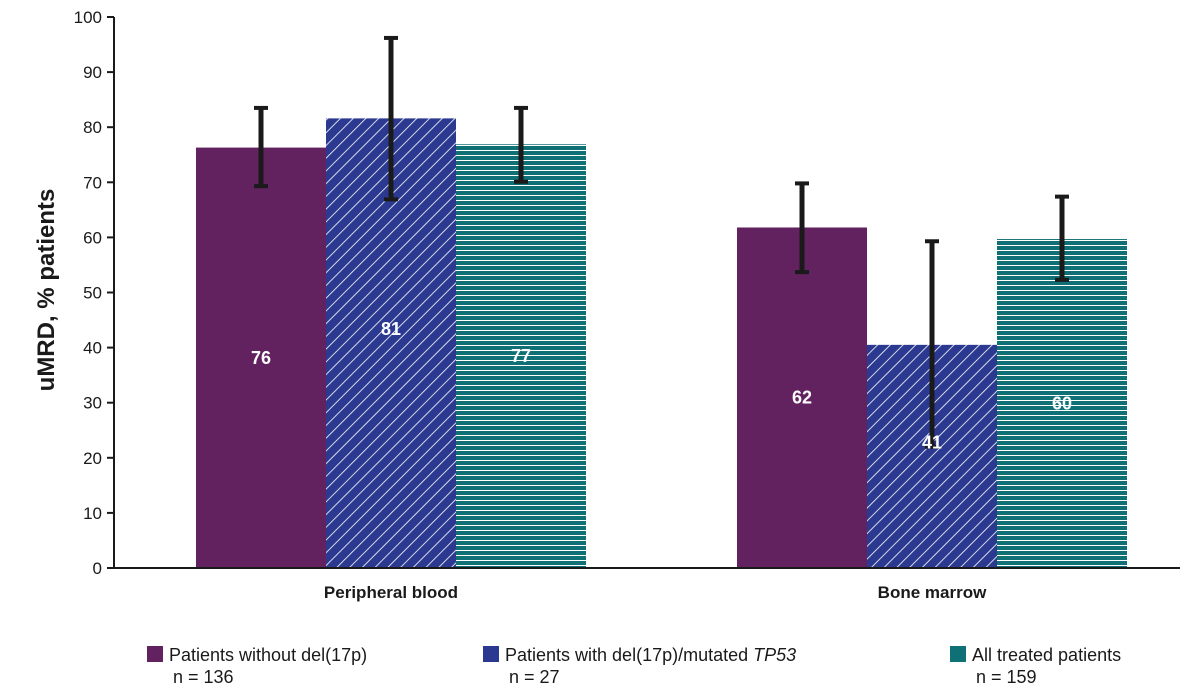  Describe the element at coordinates (257, 666) in the screenshot. I see `legend-item-without-del17p: Patients without del(17p) n = 136` at that location.